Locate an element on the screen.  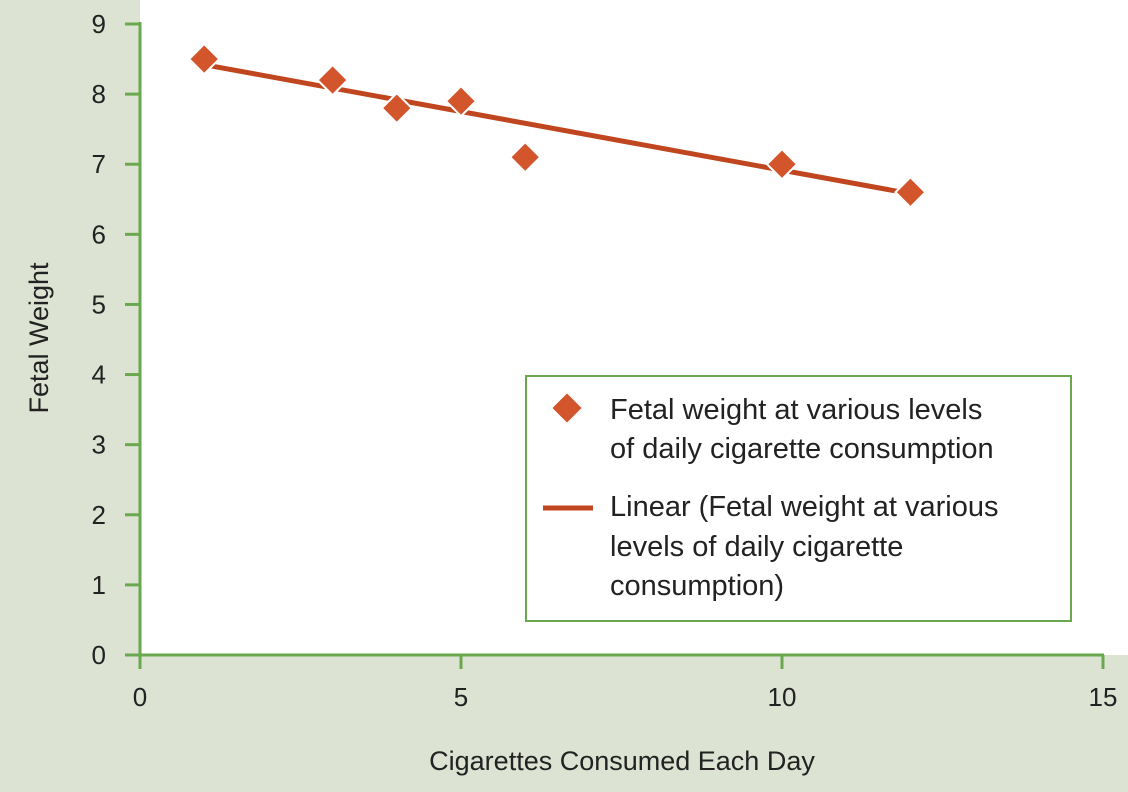
y-axis-title: Fetal Weight is located at coordinates (39, 338).